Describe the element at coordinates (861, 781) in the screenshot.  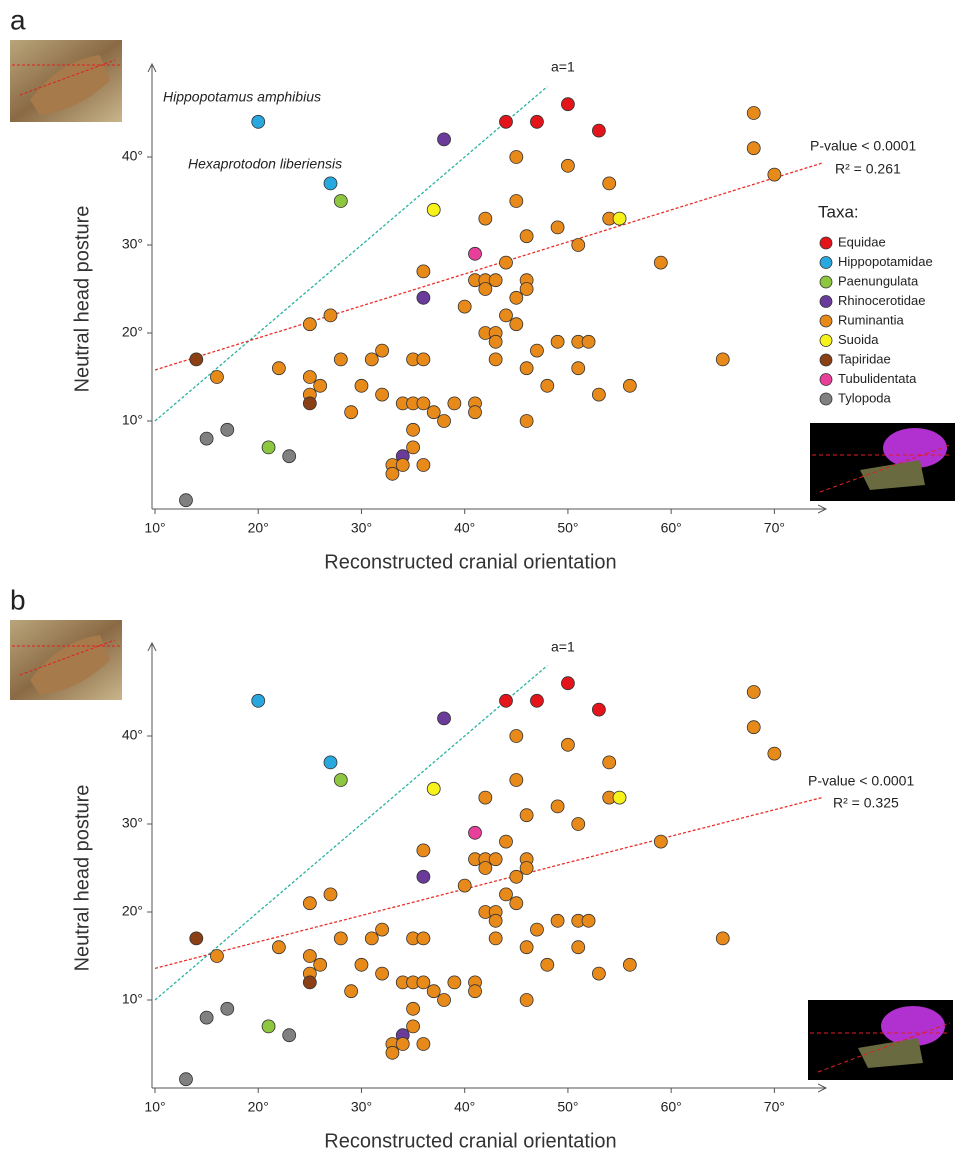
I see `annotation: P-value < 0.0001` at that location.